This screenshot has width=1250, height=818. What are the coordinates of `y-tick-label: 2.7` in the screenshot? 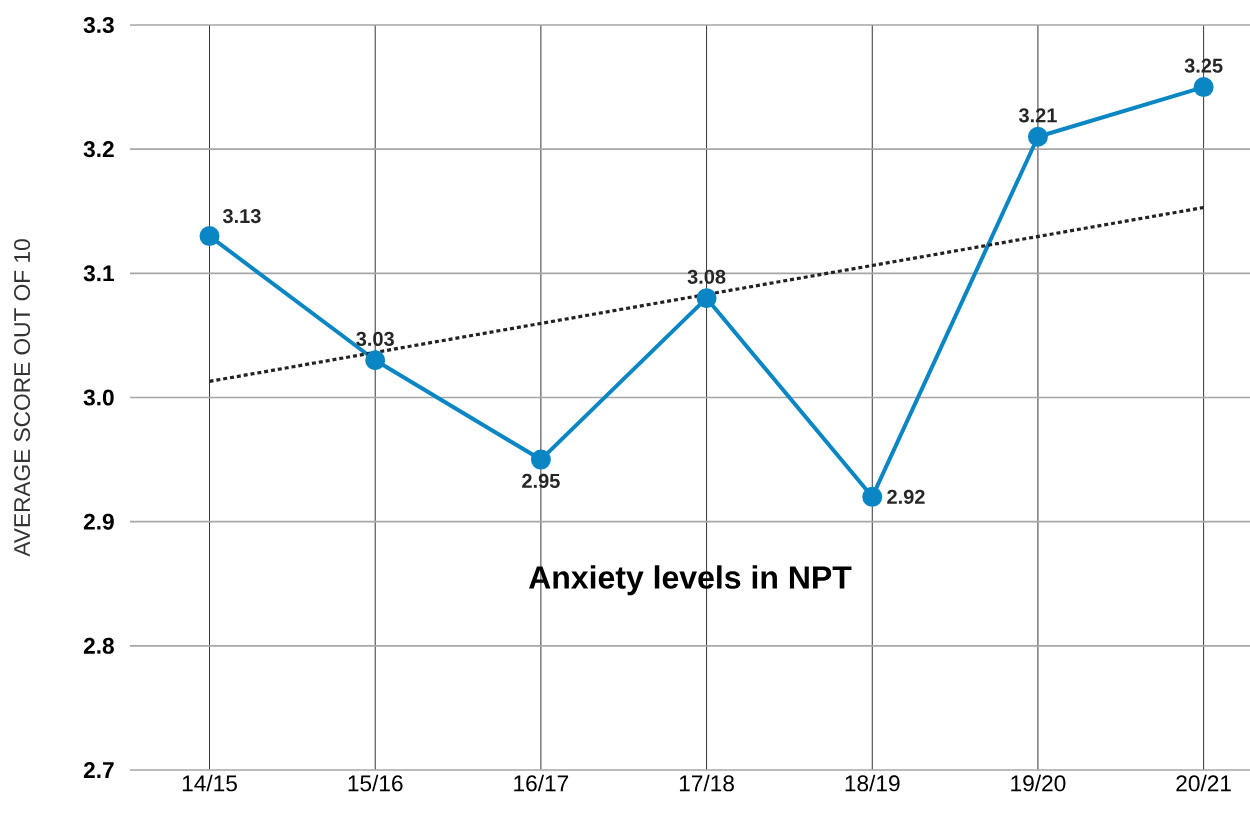 It's located at (98, 770).